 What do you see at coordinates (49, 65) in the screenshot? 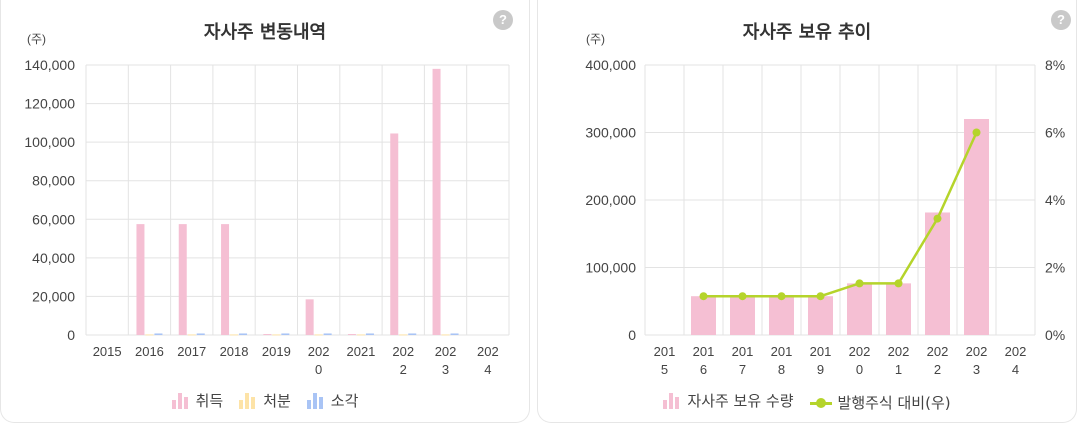
I see `y-tick-label: 140,000` at bounding box center [49, 65].